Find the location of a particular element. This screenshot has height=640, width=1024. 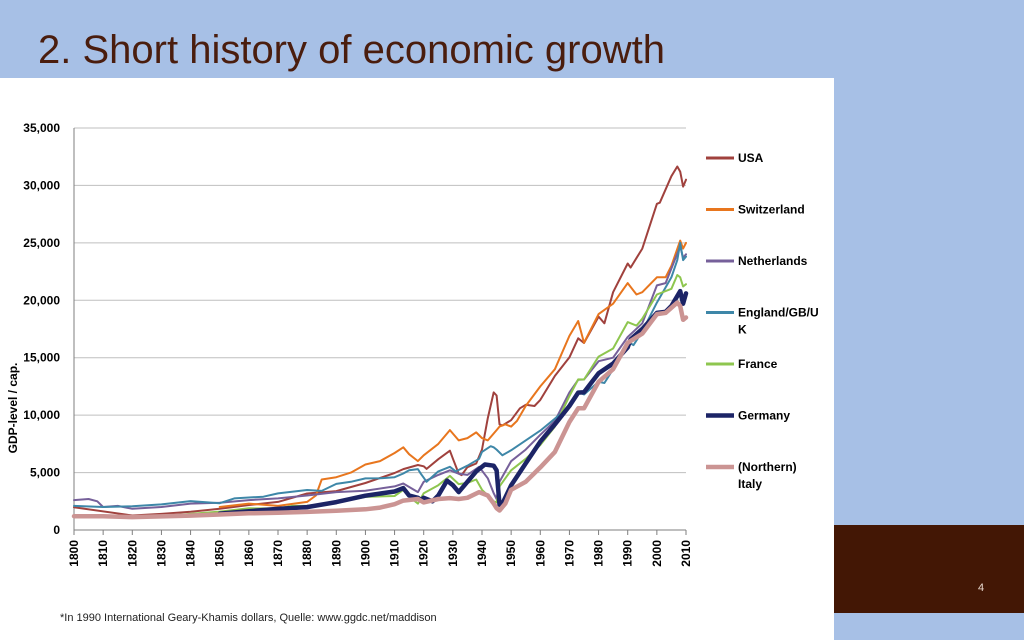

x-tick-label: 1860 is located at coordinates (249, 553).